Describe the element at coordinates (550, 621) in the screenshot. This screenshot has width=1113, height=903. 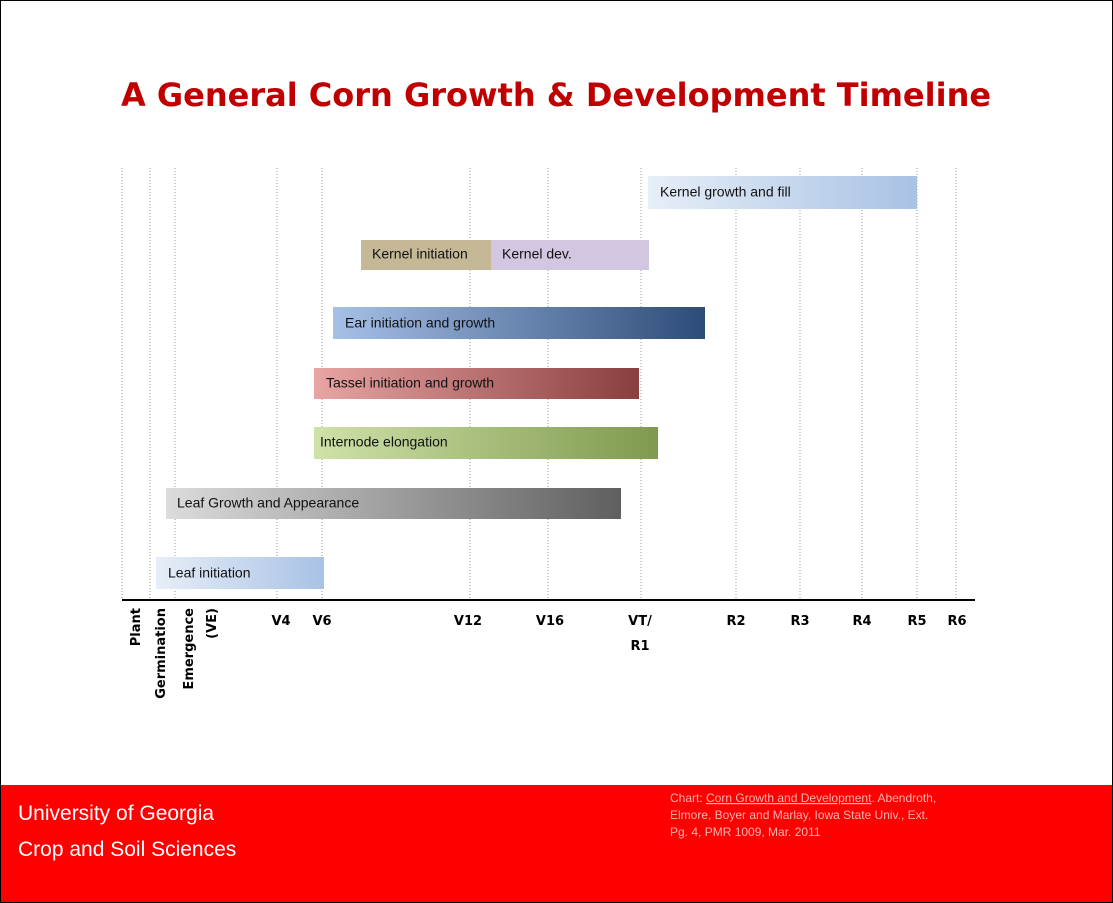
I see `axis-label: V16` at that location.